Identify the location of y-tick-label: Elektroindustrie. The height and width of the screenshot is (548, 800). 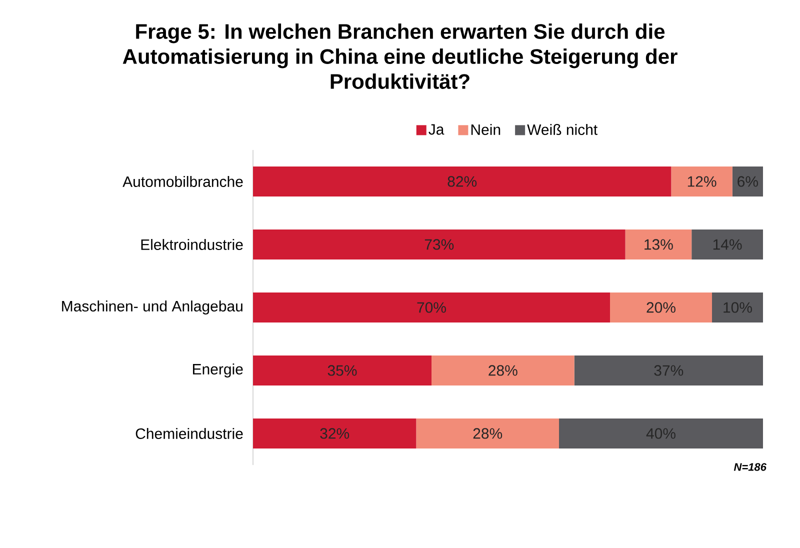
(192, 244).